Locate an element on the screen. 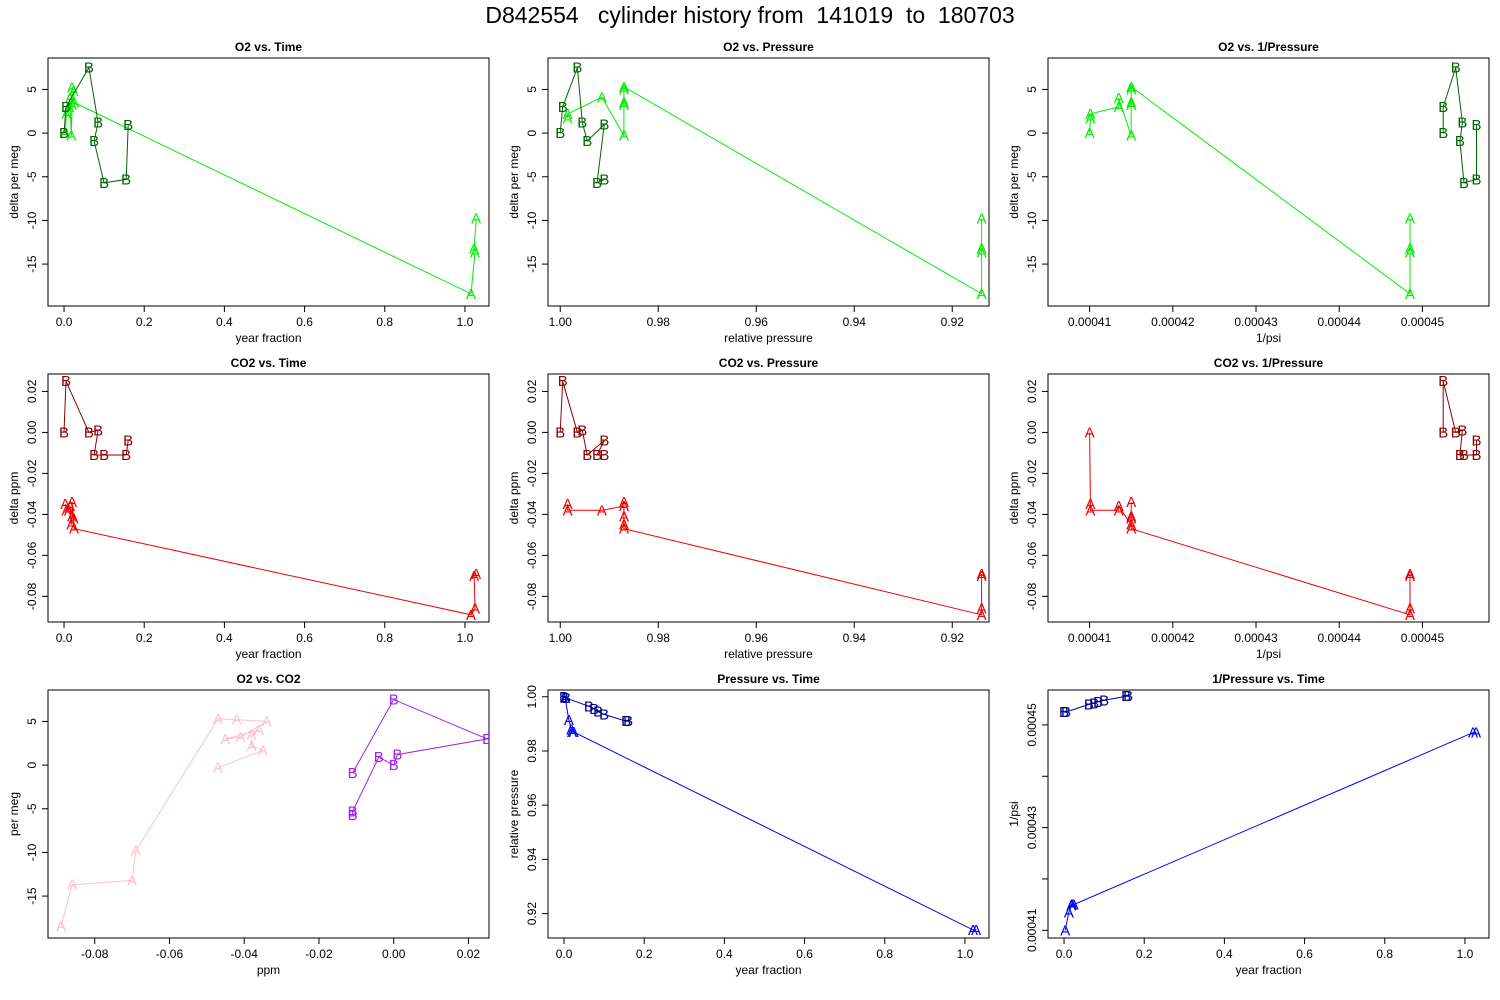 Image resolution: width=1500 pixels, height=1000 pixels. y-tick-label: -5 is located at coordinates (532, 176).